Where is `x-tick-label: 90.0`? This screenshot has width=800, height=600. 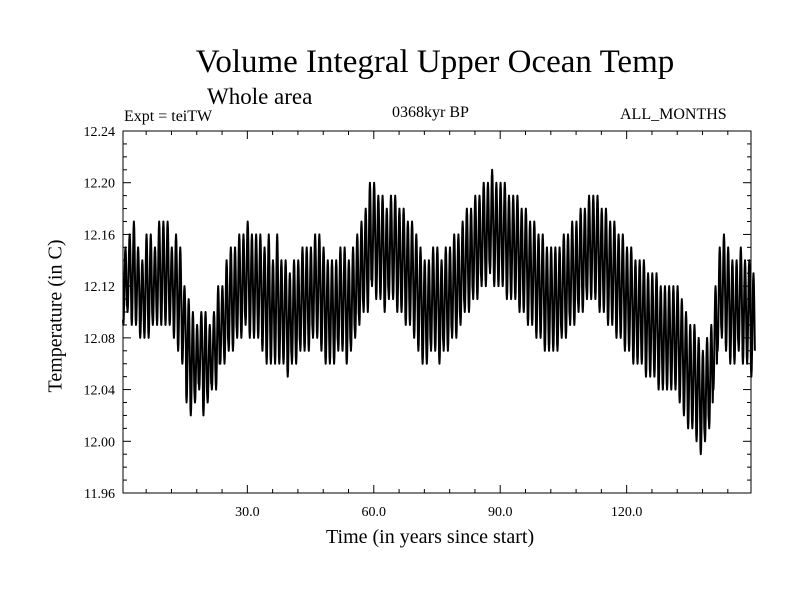 x-tick-label: 90.0 is located at coordinates (500, 512).